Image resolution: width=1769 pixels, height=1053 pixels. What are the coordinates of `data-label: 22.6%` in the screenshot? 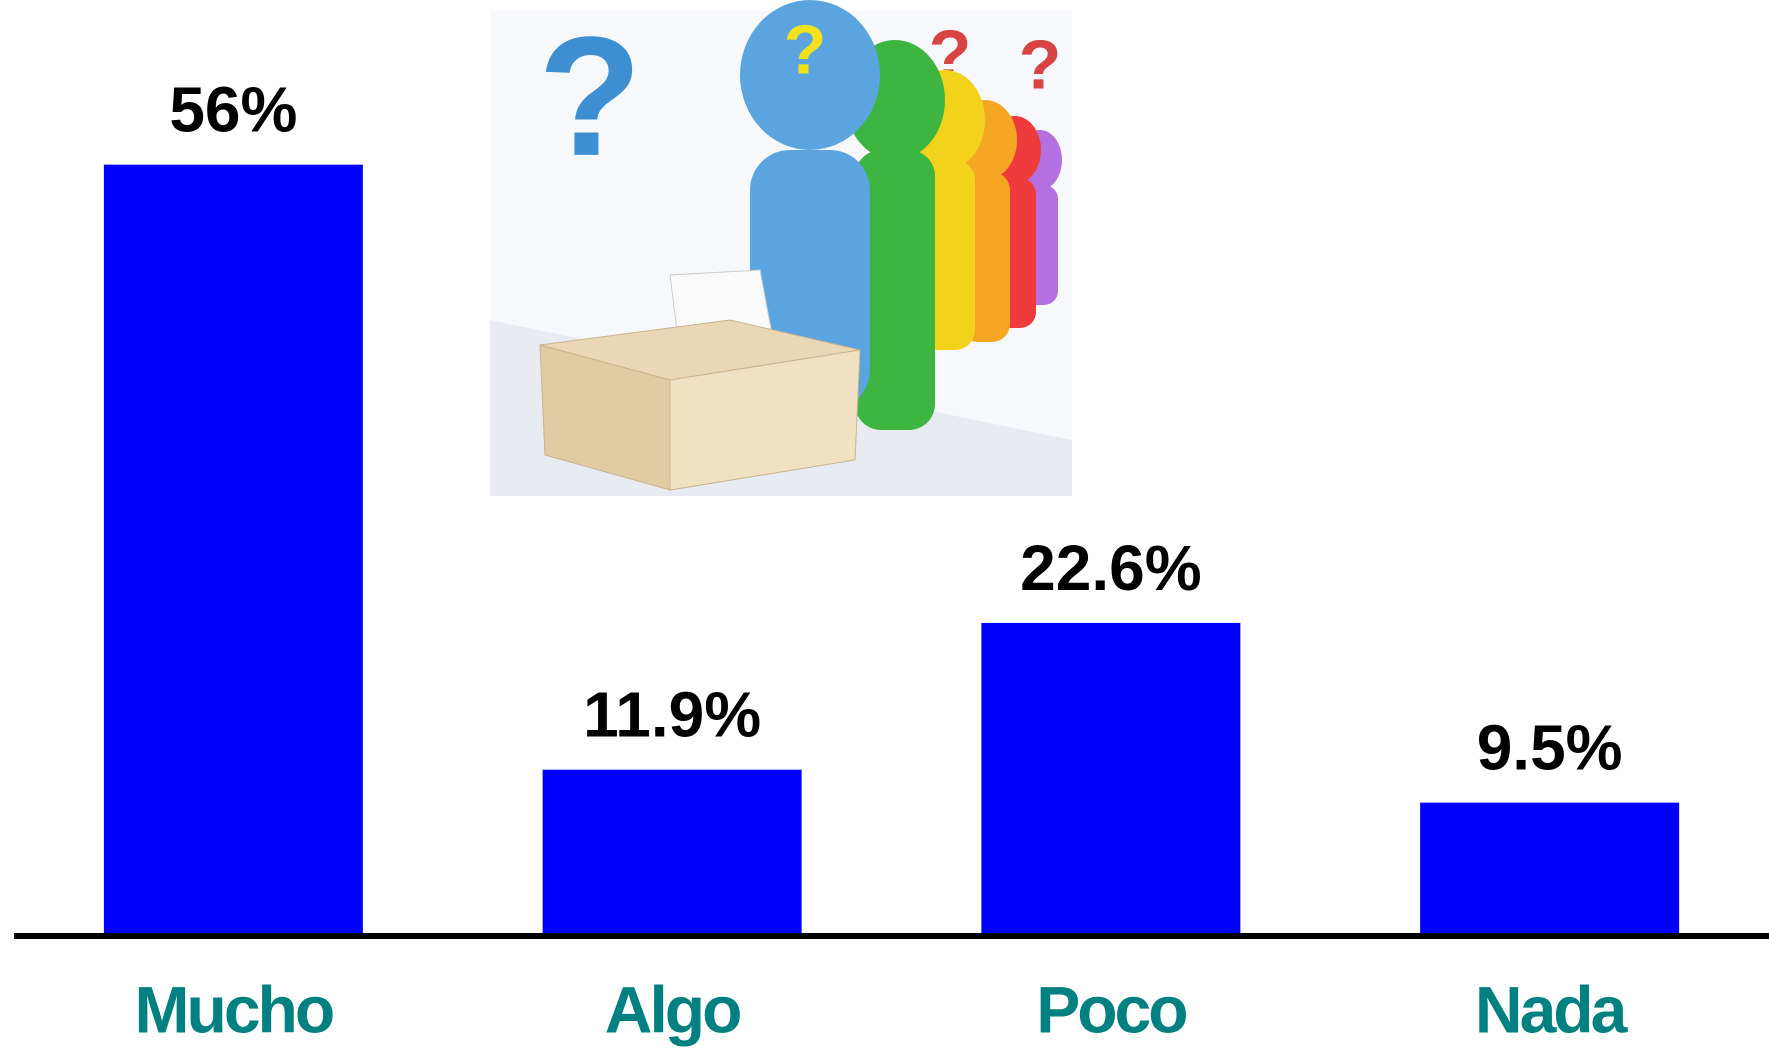 It's located at (1110, 568).